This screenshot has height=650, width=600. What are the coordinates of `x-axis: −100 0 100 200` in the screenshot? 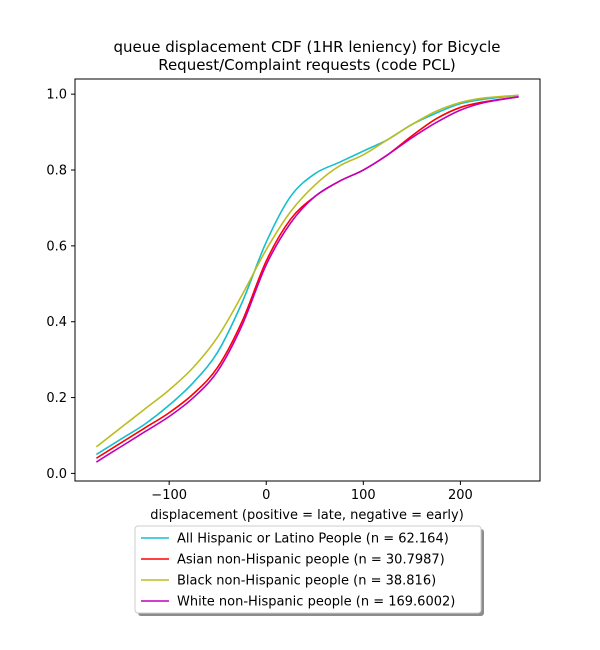 It's located at (312, 492).